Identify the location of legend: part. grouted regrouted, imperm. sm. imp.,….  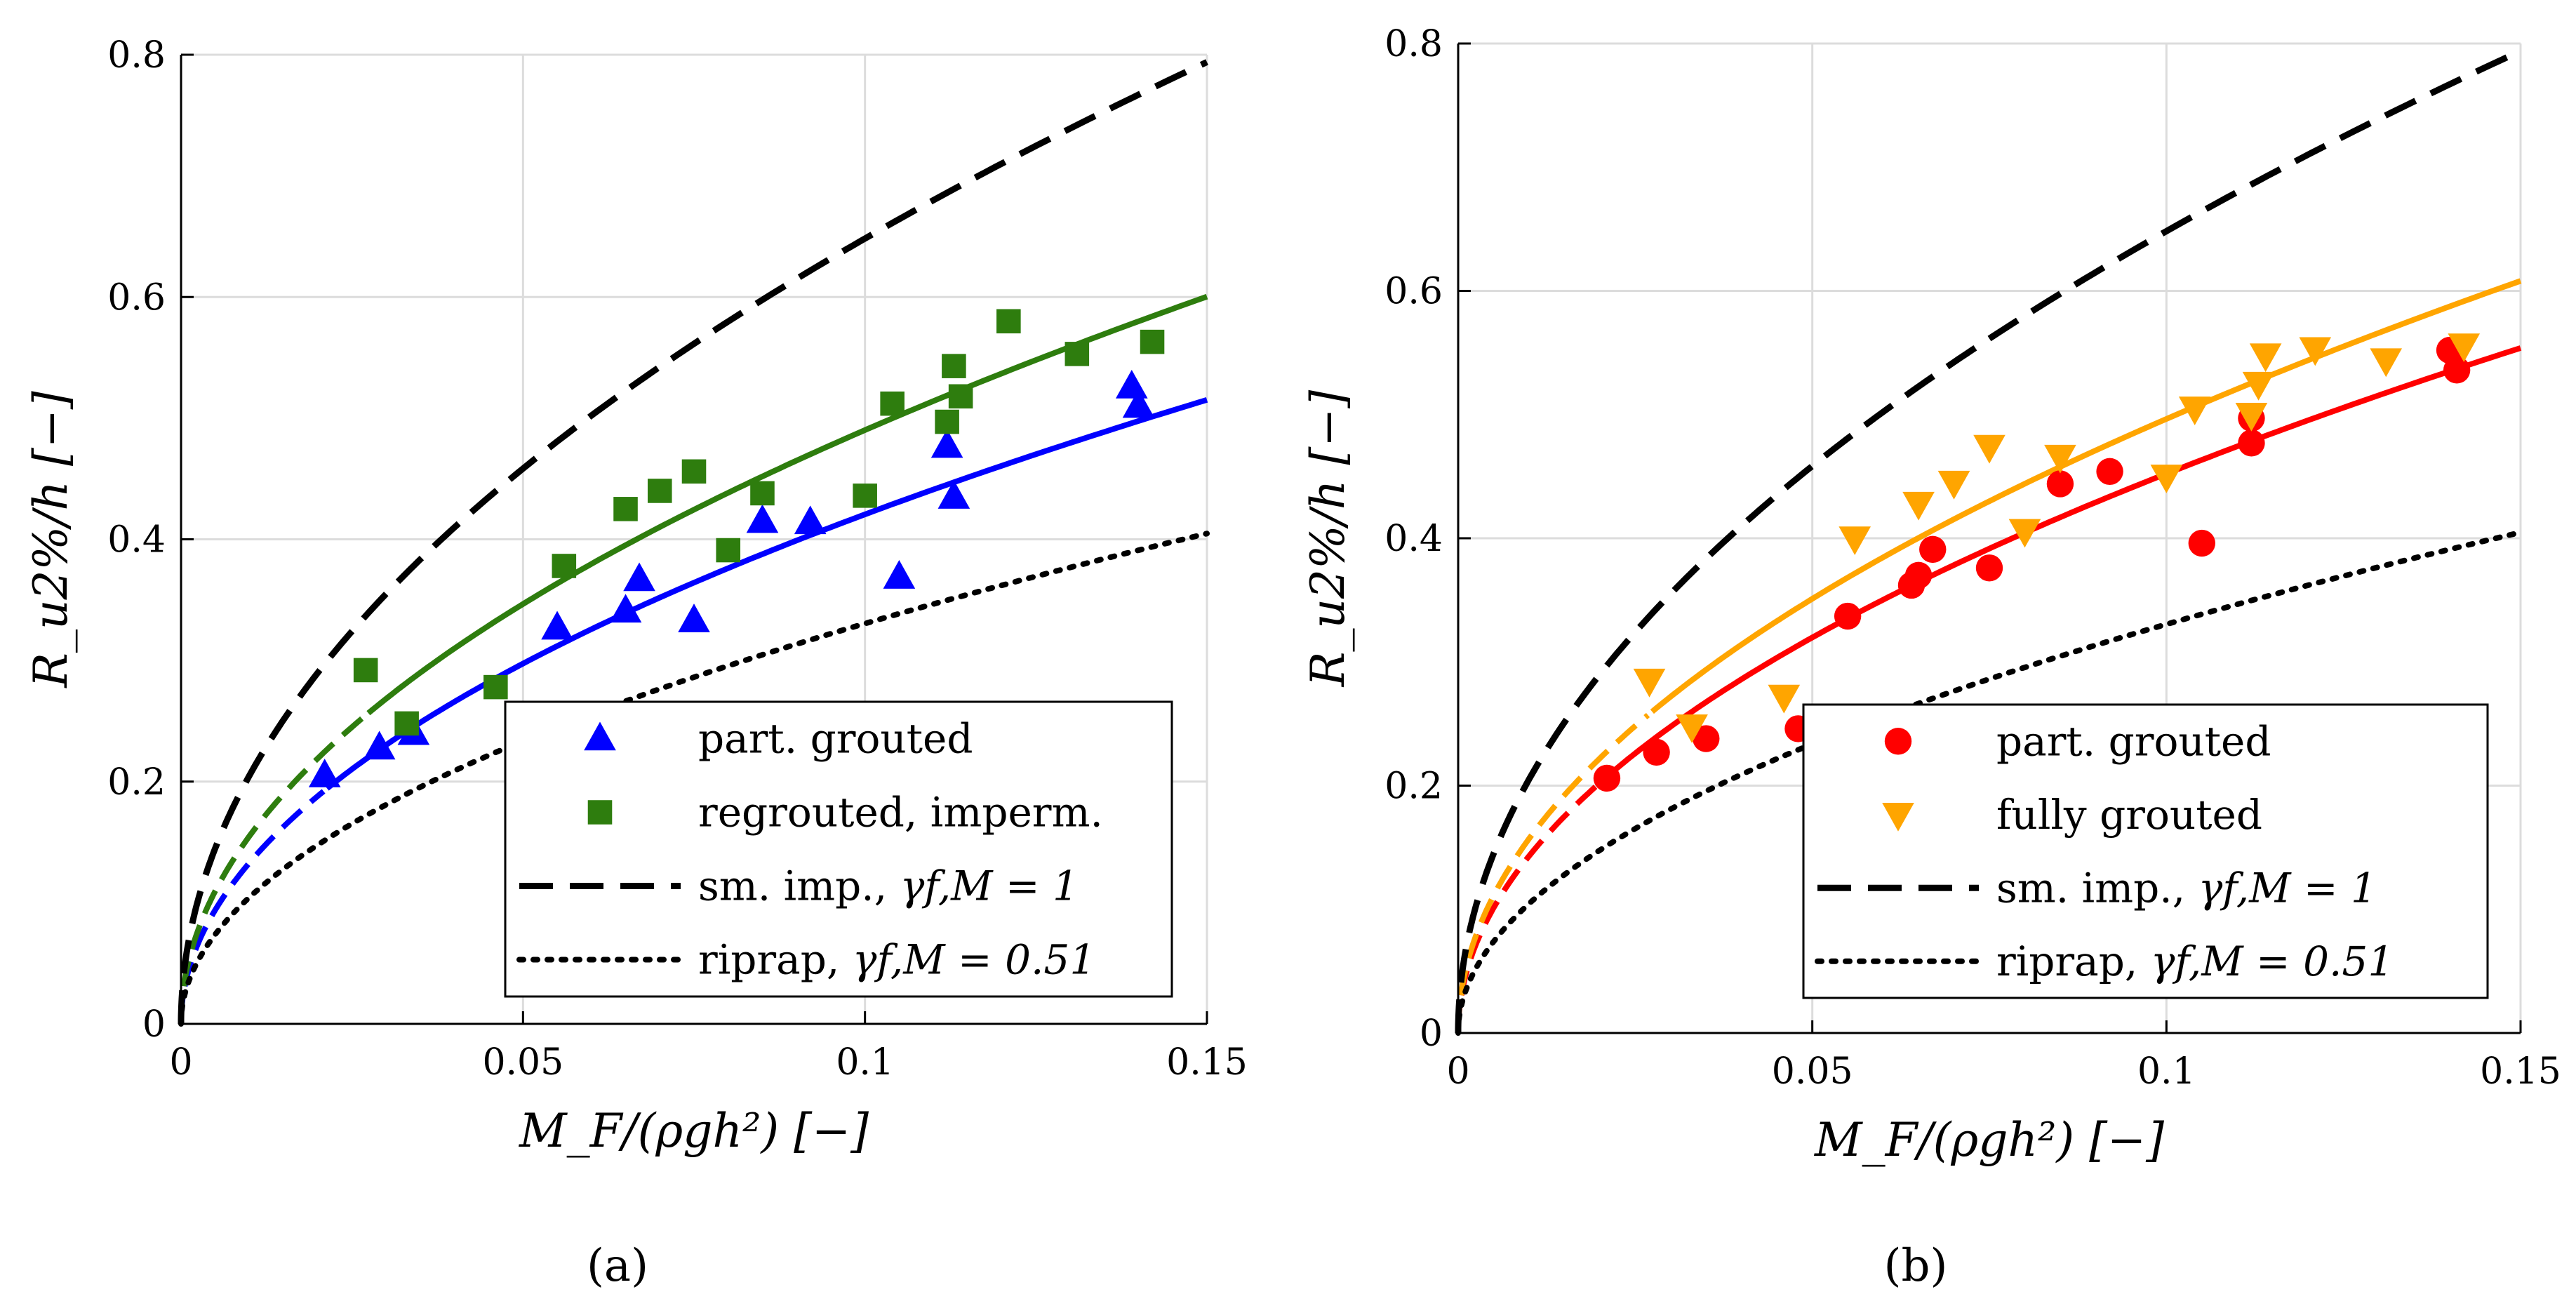
(839, 849).